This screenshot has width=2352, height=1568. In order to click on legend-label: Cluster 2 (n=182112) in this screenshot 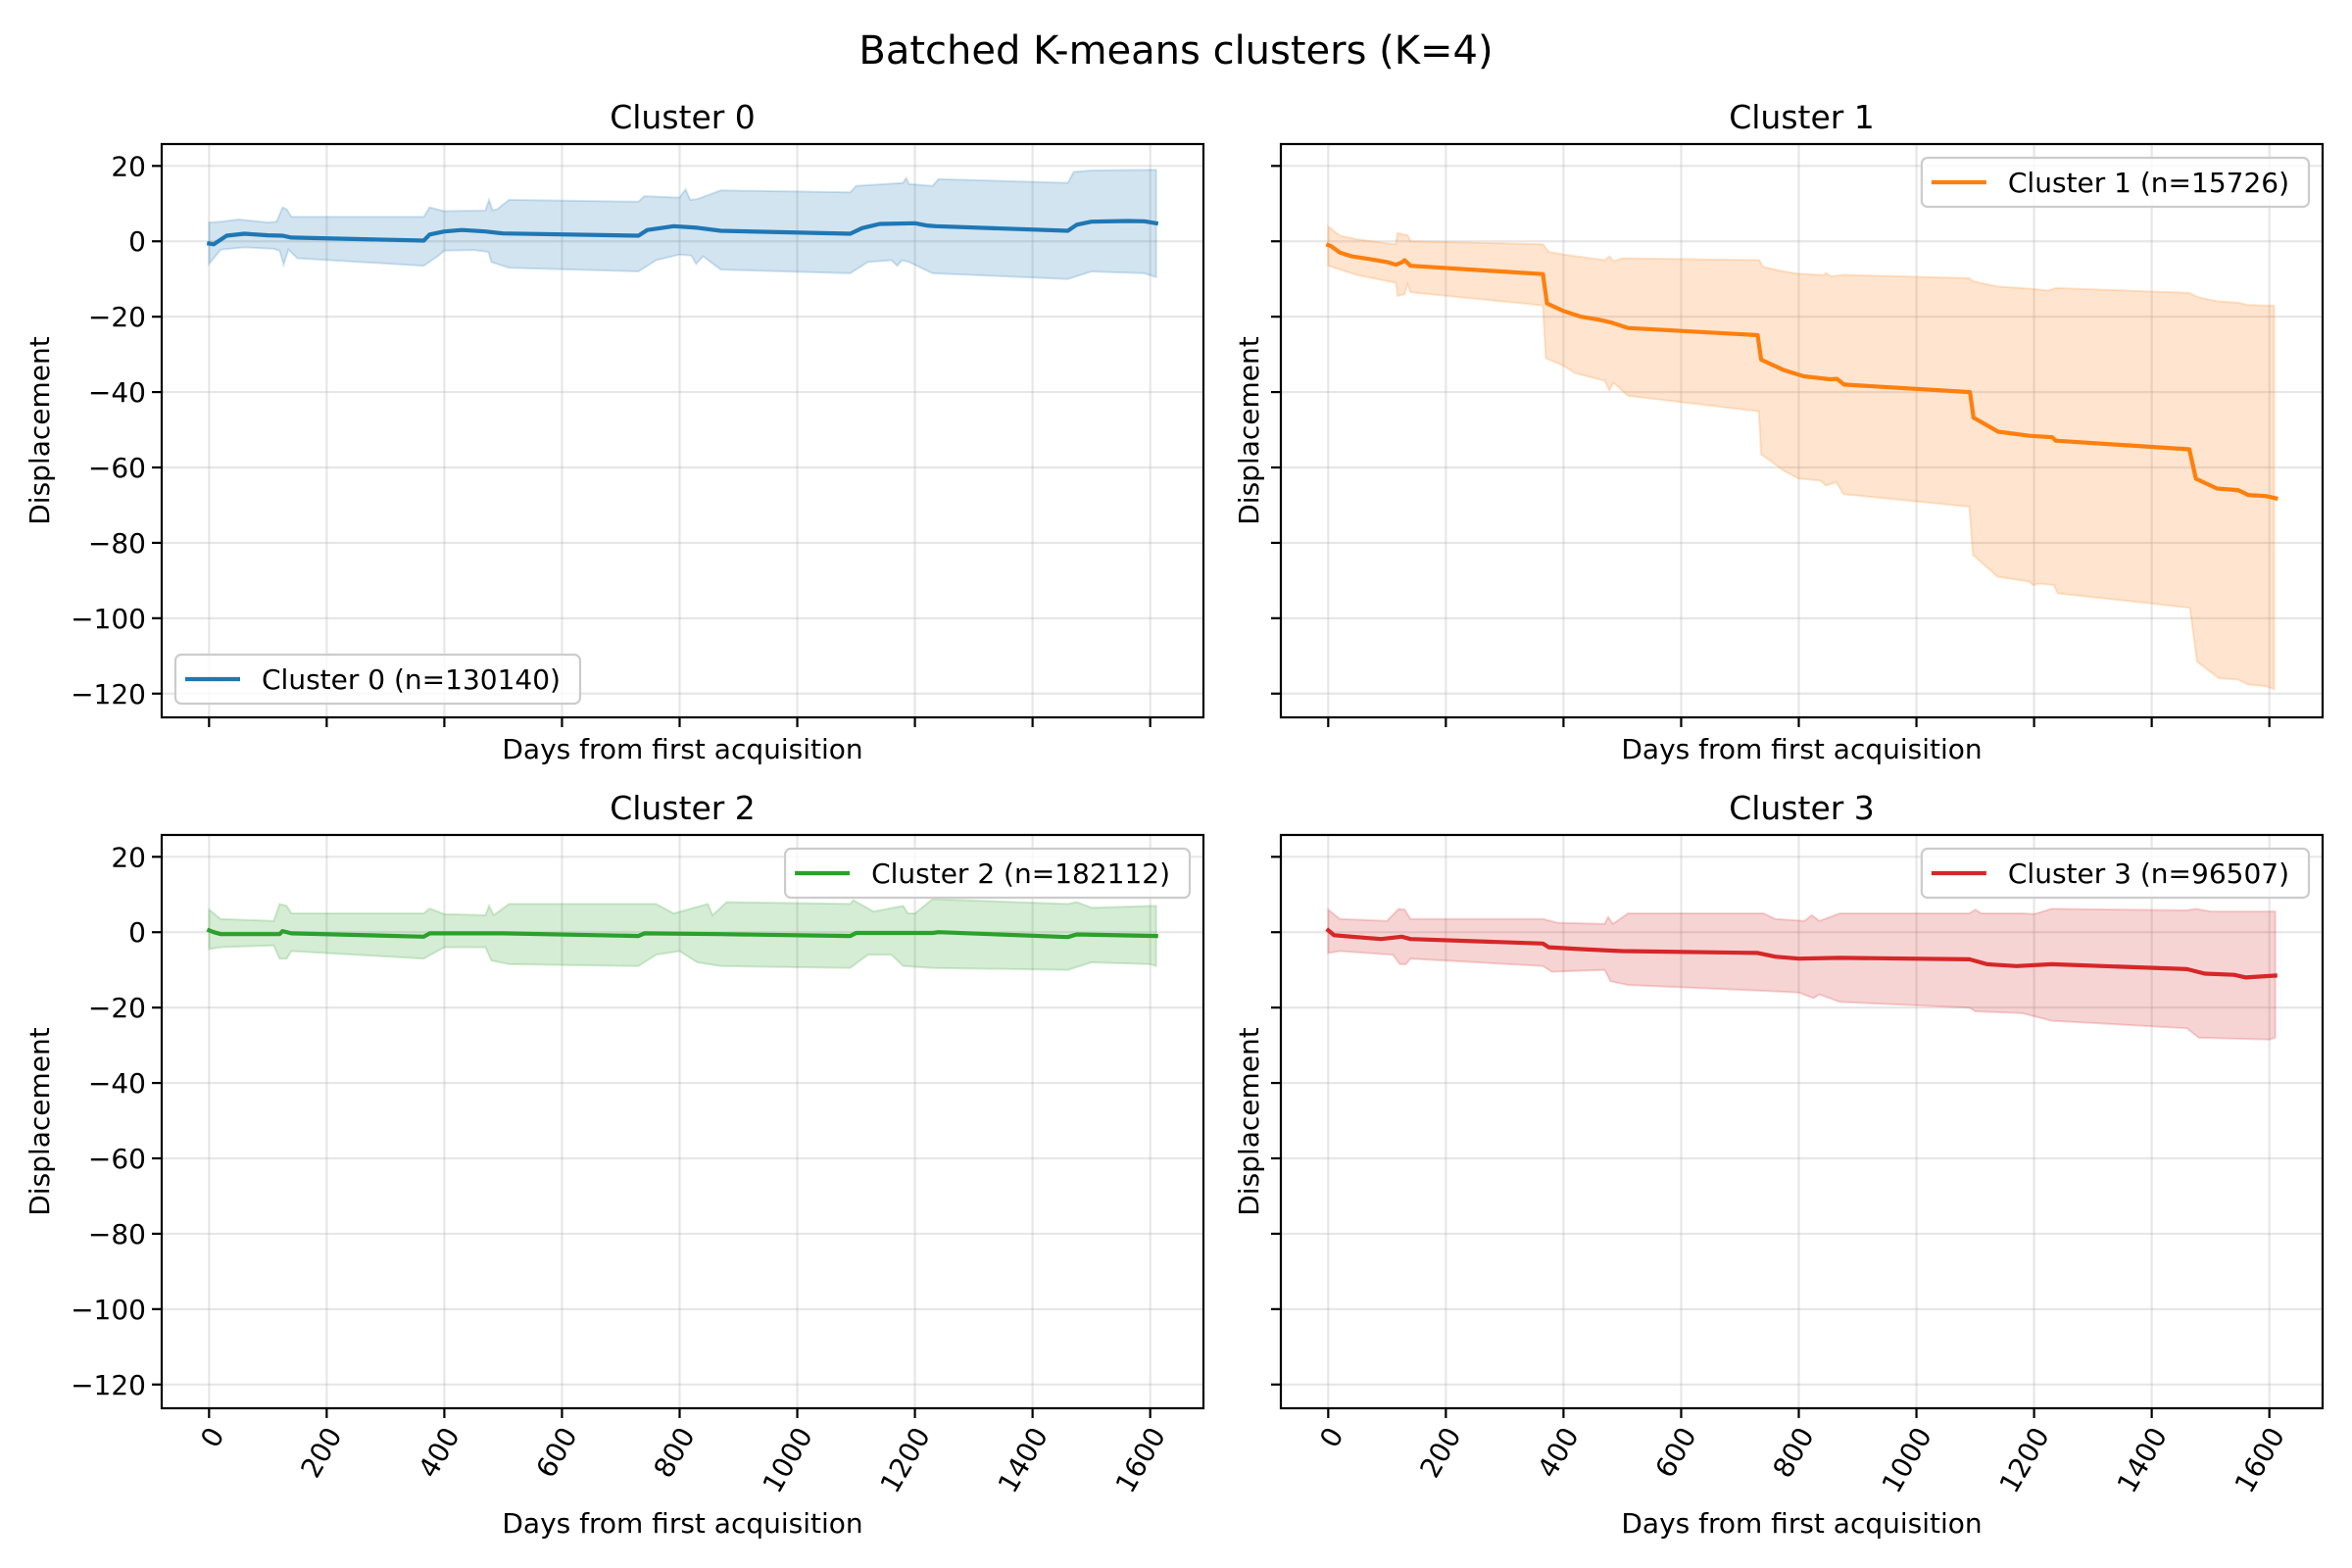, I will do `click(1020, 874)`.